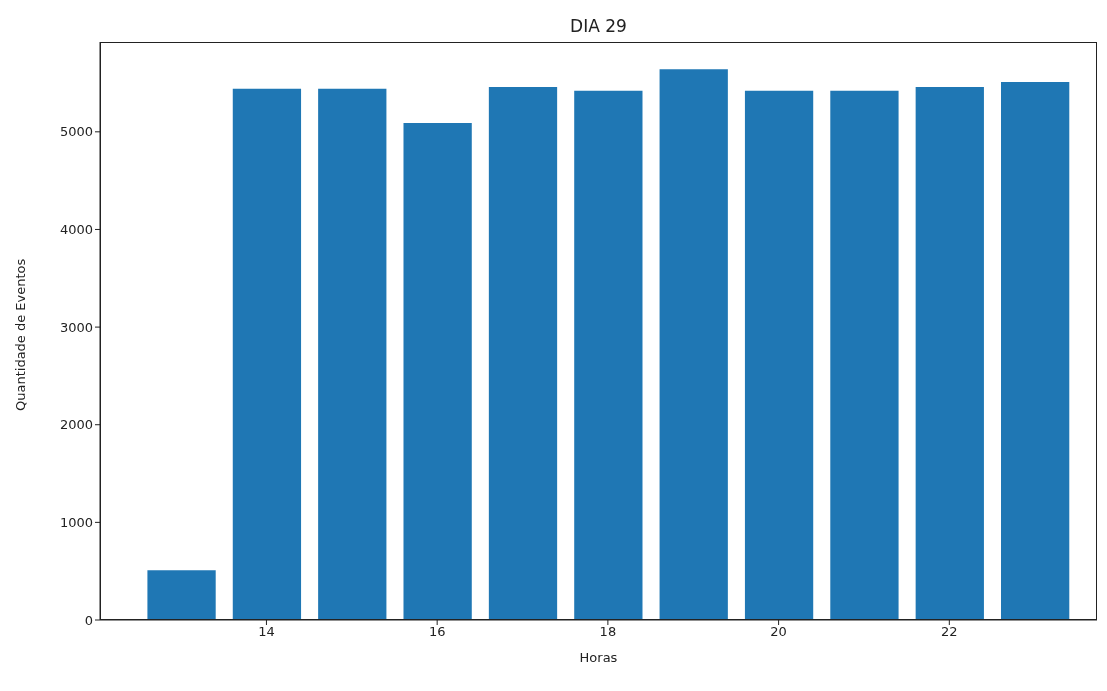 The image size is (1107, 691). I want to click on y-tick-label: 5000, so click(76, 132).